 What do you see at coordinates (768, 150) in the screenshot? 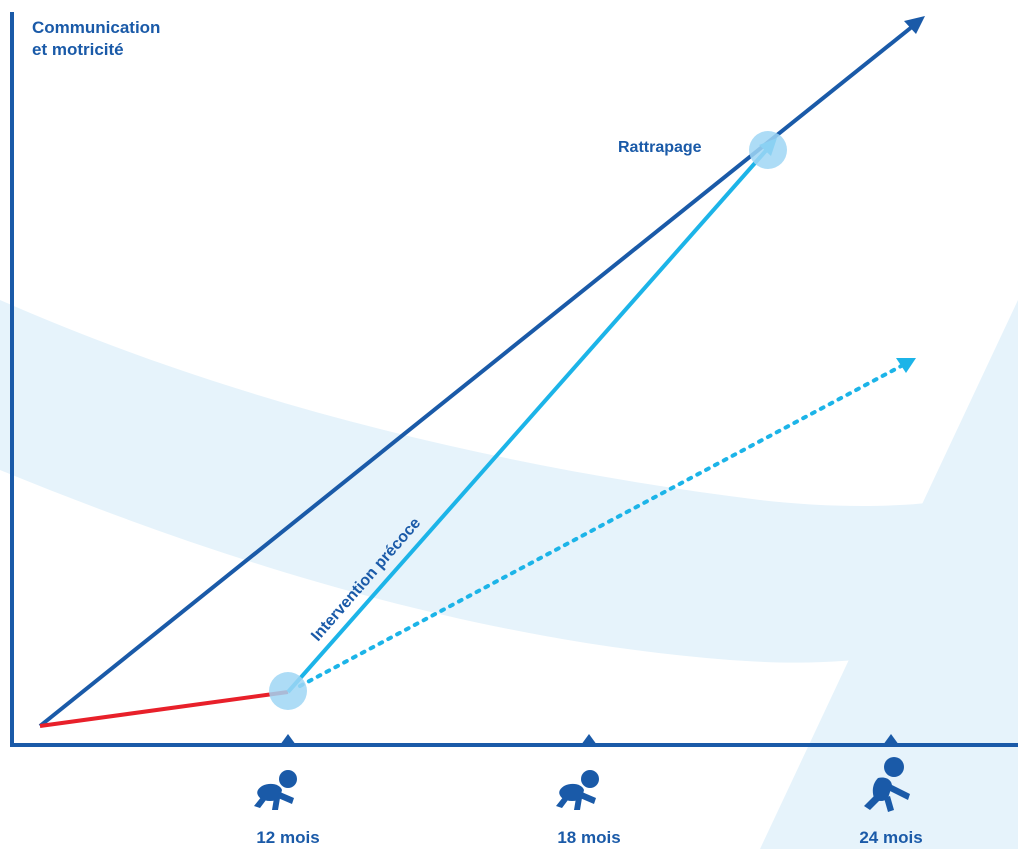
I see `catch-up-marker` at bounding box center [768, 150].